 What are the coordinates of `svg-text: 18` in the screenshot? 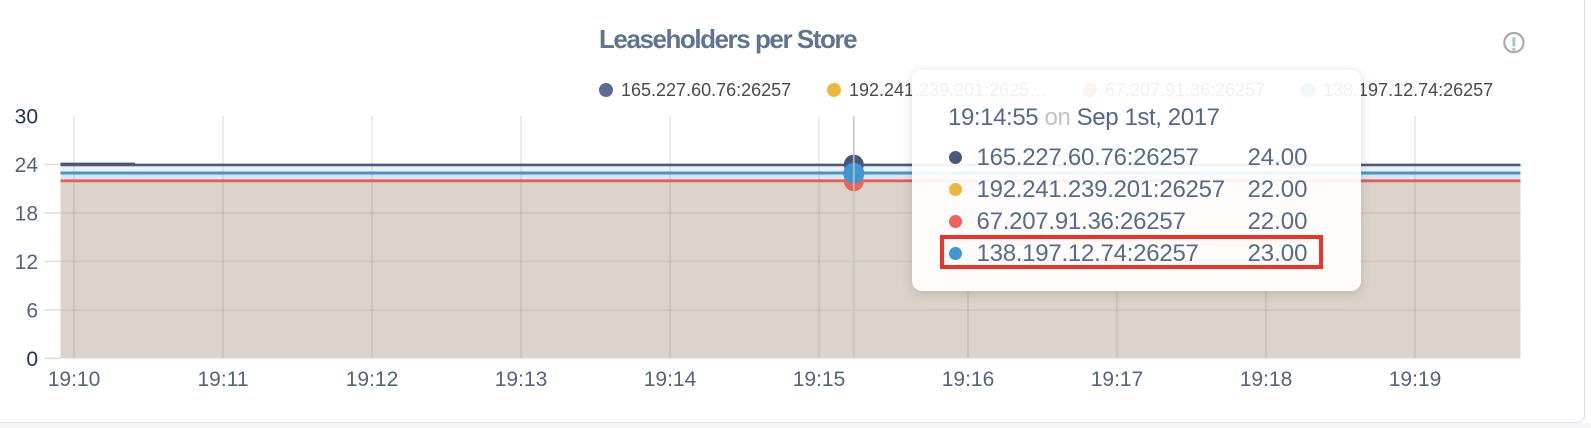 It's located at (26, 214).